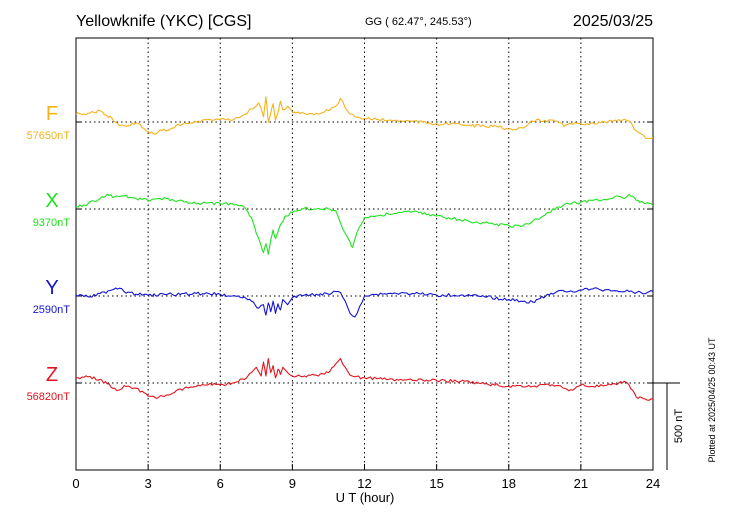  I want to click on x-tick-label: 18, so click(509, 483).